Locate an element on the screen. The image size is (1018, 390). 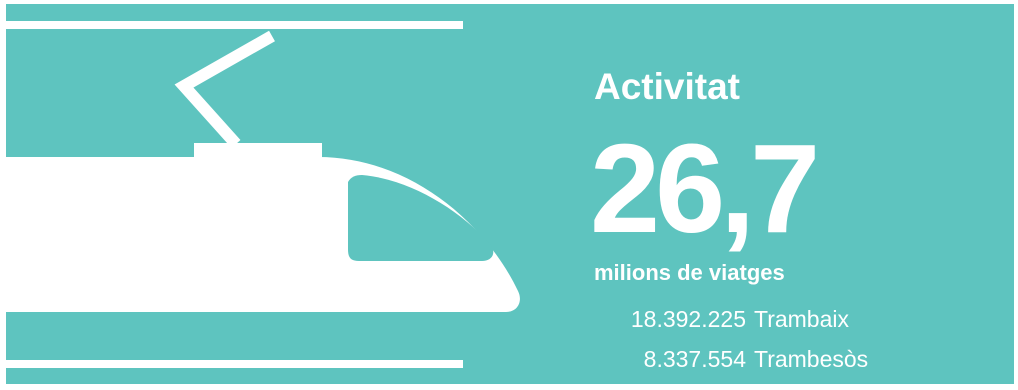
total-trips-unit: milions de viatges is located at coordinates (689, 272).